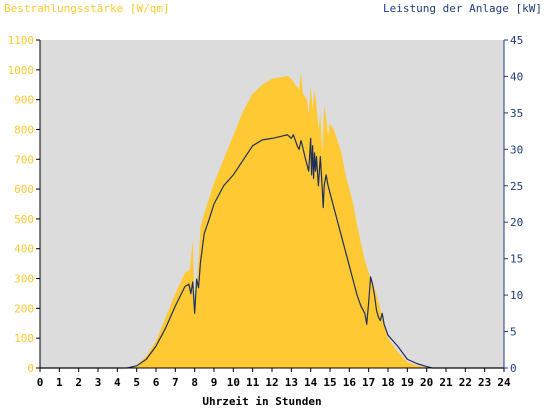  Describe the element at coordinates (484, 382) in the screenshot. I see `x-tick-label: 23` at that location.